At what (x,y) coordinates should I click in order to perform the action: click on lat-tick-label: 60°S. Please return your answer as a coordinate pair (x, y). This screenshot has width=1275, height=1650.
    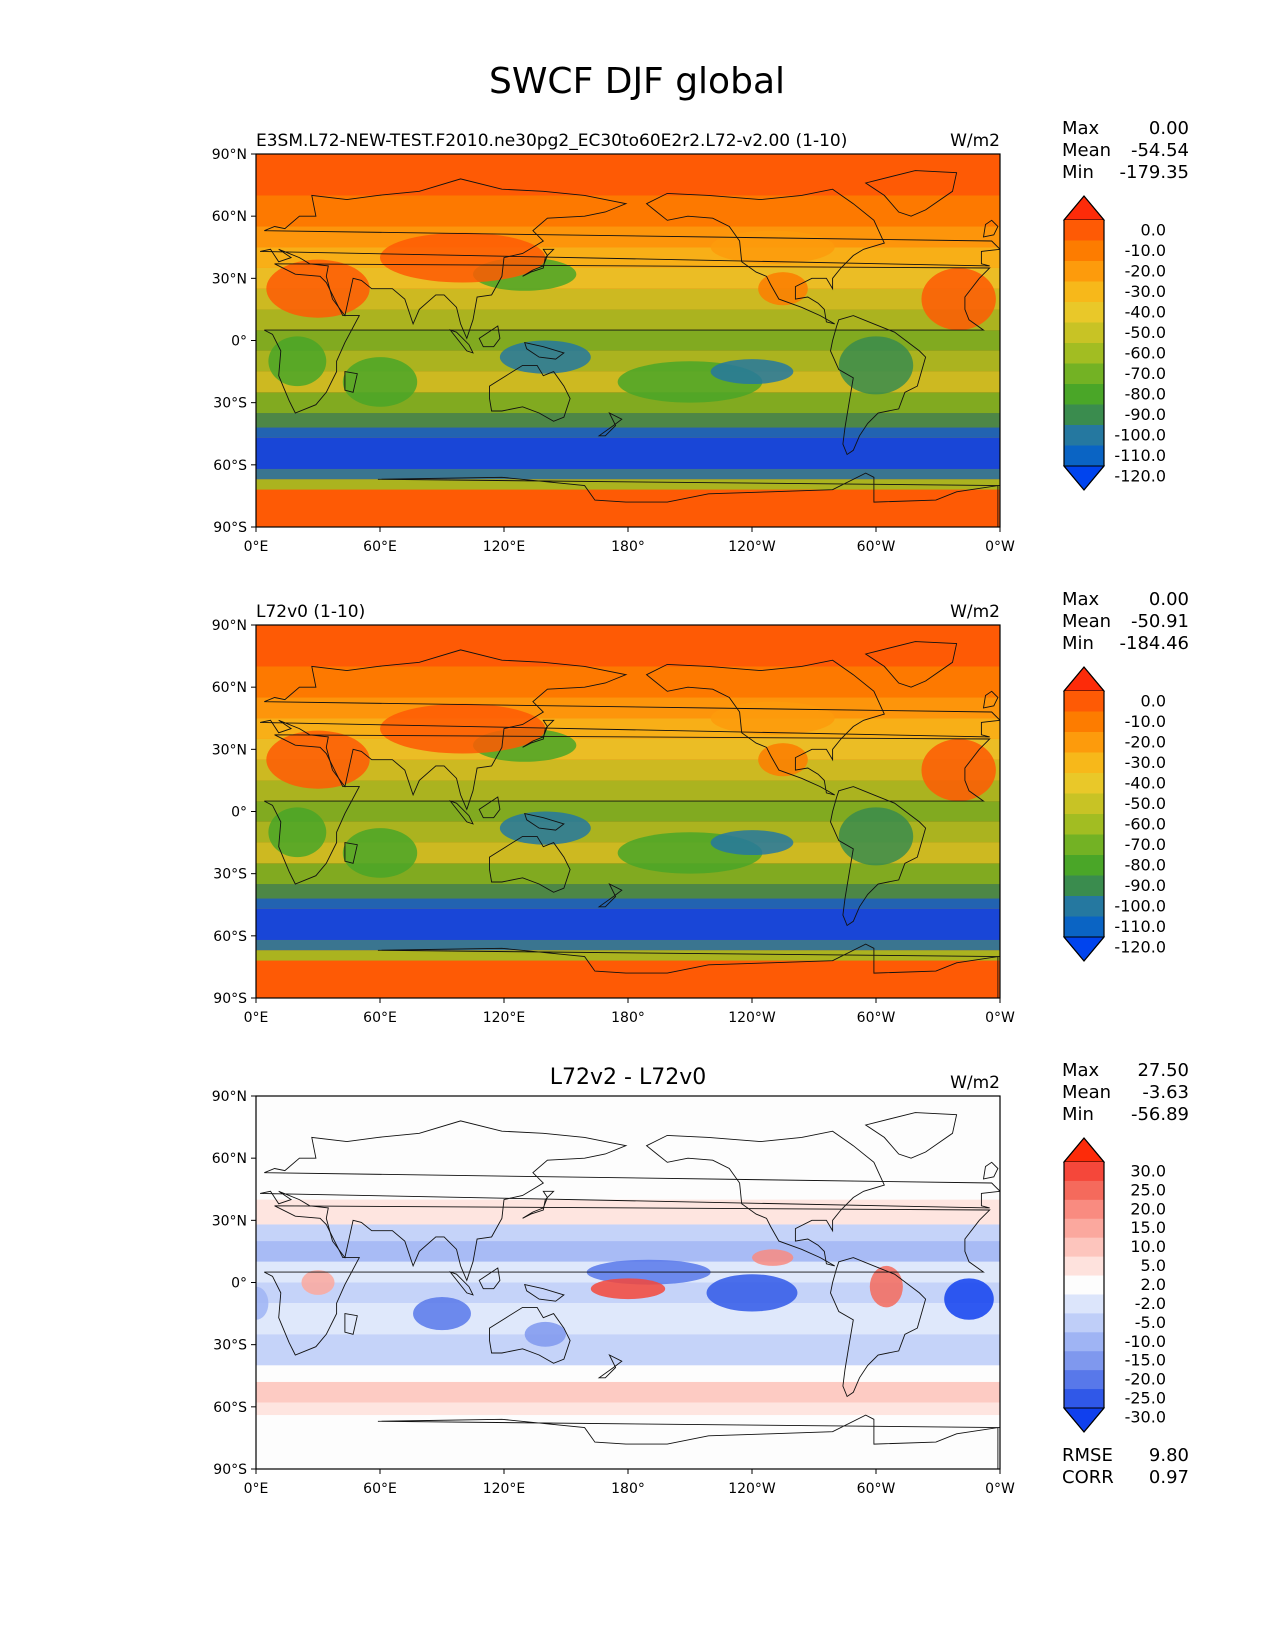
    Looking at the image, I should click on (230, 466).